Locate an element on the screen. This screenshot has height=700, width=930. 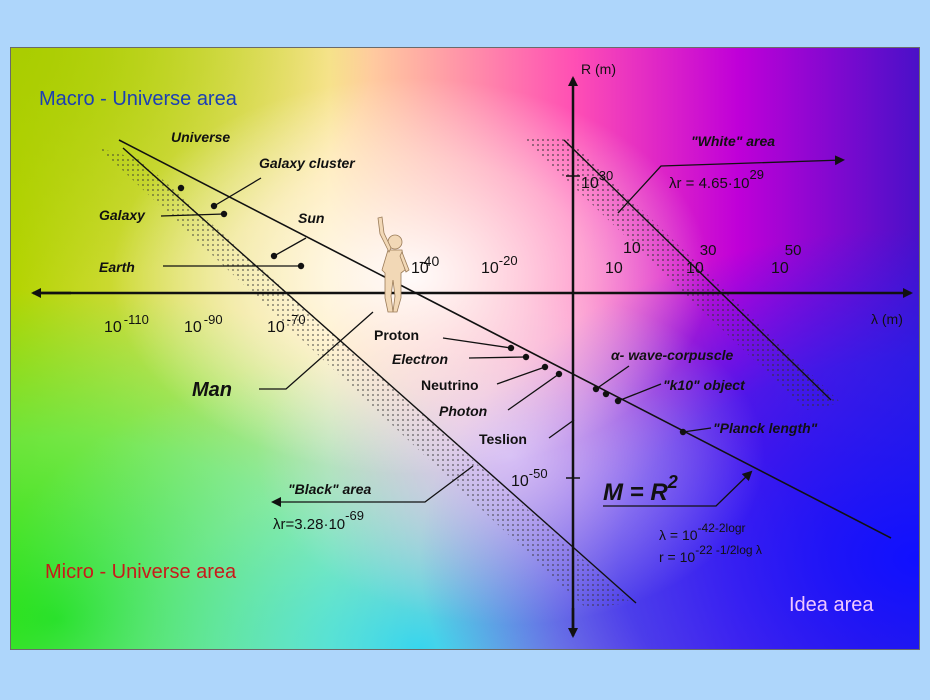
man-label: Man is located at coordinates (212, 390).